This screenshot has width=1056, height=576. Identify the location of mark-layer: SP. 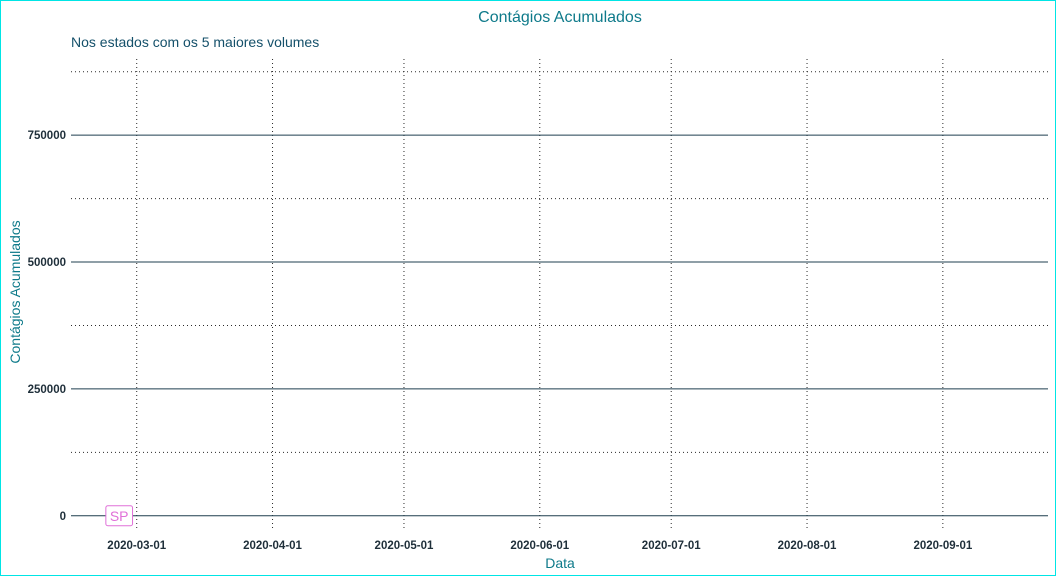
(119, 516).